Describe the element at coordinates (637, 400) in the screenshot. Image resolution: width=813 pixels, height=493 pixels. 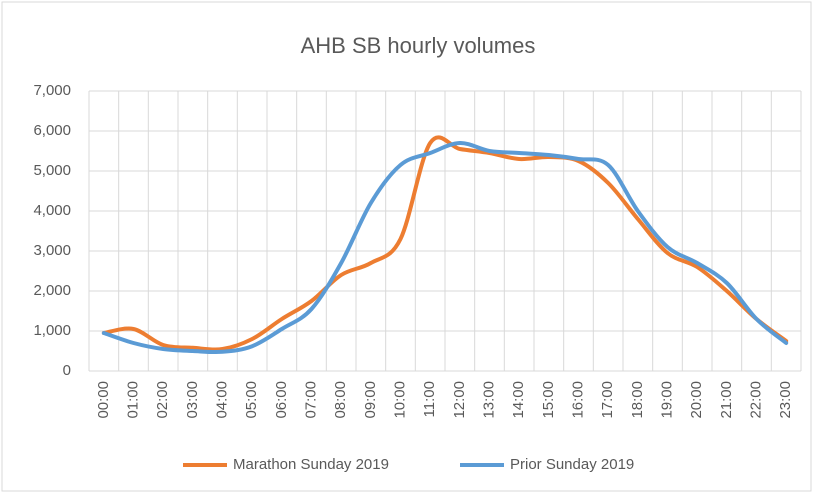
I see `x-tick-label: 18:00` at that location.